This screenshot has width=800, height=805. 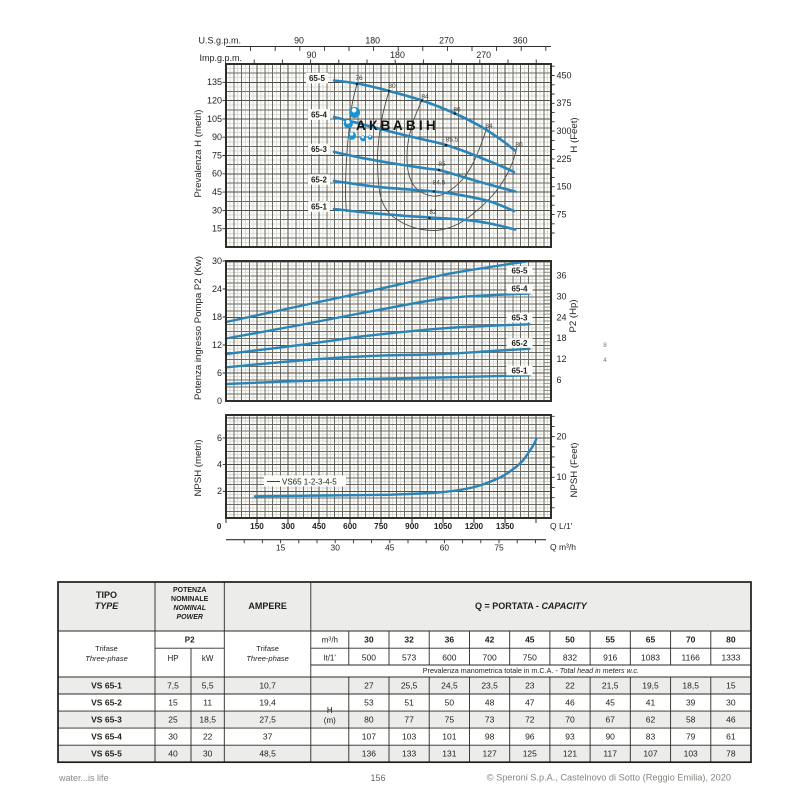 I want to click on svg-text: 19,4, so click(x=267, y=702).